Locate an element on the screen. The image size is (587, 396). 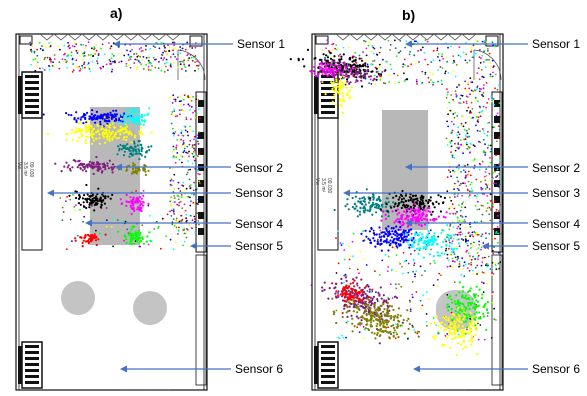
panel-a-sensor-3-arrow is located at coordinates (139, 193).